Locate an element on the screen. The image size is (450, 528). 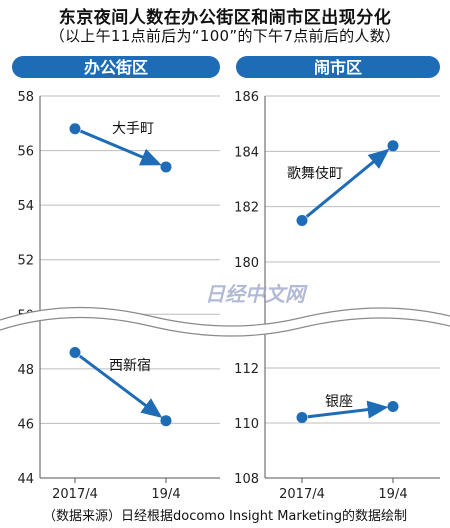
office-ytick-label-1: 46 is located at coordinates (25, 424).